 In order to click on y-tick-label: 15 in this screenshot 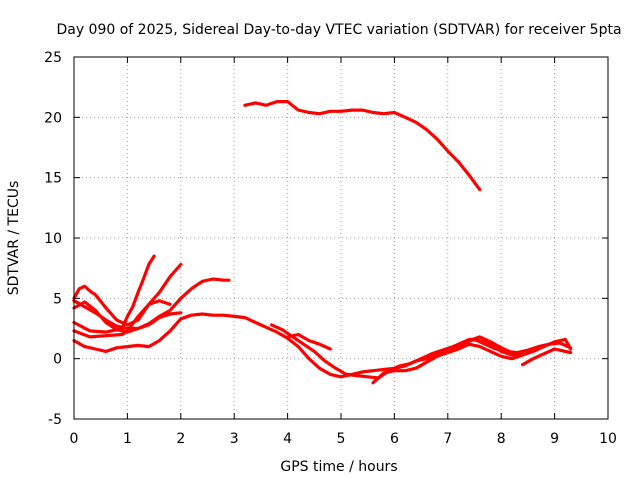, I will do `click(53, 179)`.